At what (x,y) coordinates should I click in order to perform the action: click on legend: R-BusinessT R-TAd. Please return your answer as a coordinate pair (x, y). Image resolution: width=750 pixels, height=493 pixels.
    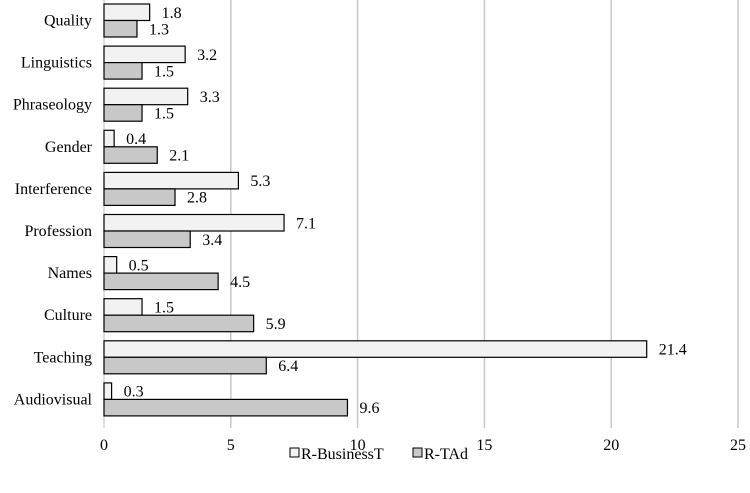
    Looking at the image, I should click on (378, 454).